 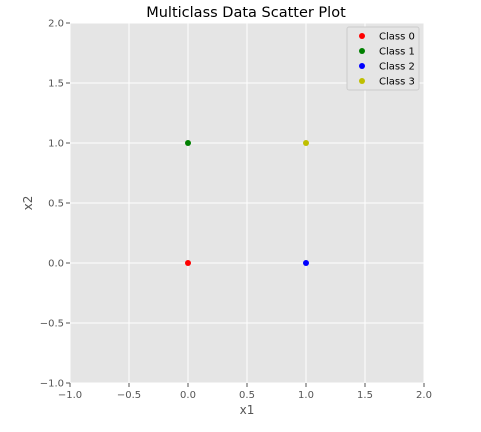 I want to click on legend-label: Class 3, so click(x=397, y=82).